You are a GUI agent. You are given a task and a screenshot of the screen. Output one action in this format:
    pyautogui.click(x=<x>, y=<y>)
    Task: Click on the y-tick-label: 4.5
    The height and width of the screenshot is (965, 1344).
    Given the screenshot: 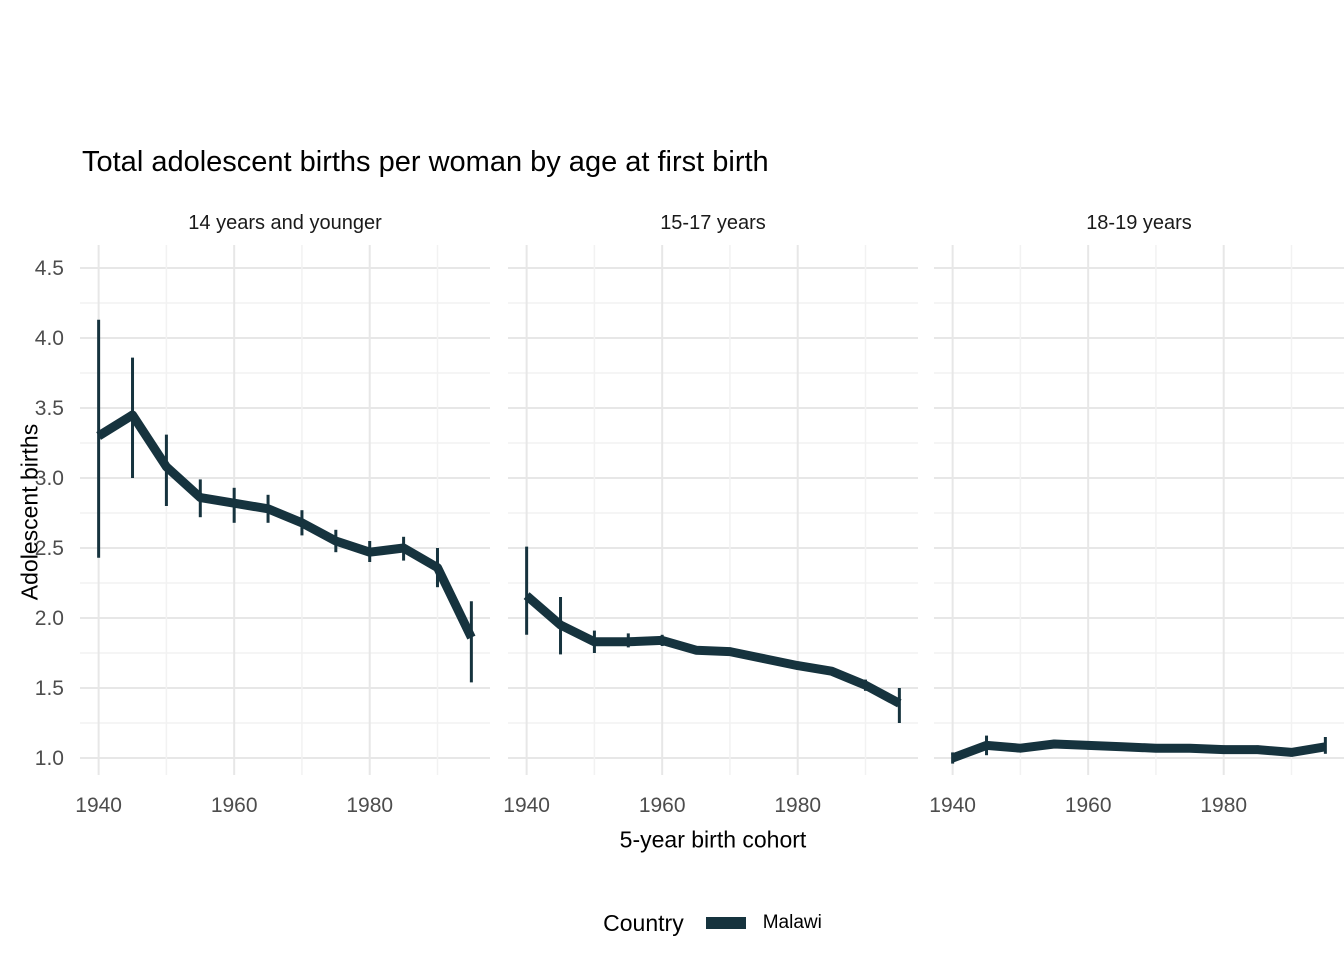 What is the action you would take?
    pyautogui.click(x=49, y=268)
    